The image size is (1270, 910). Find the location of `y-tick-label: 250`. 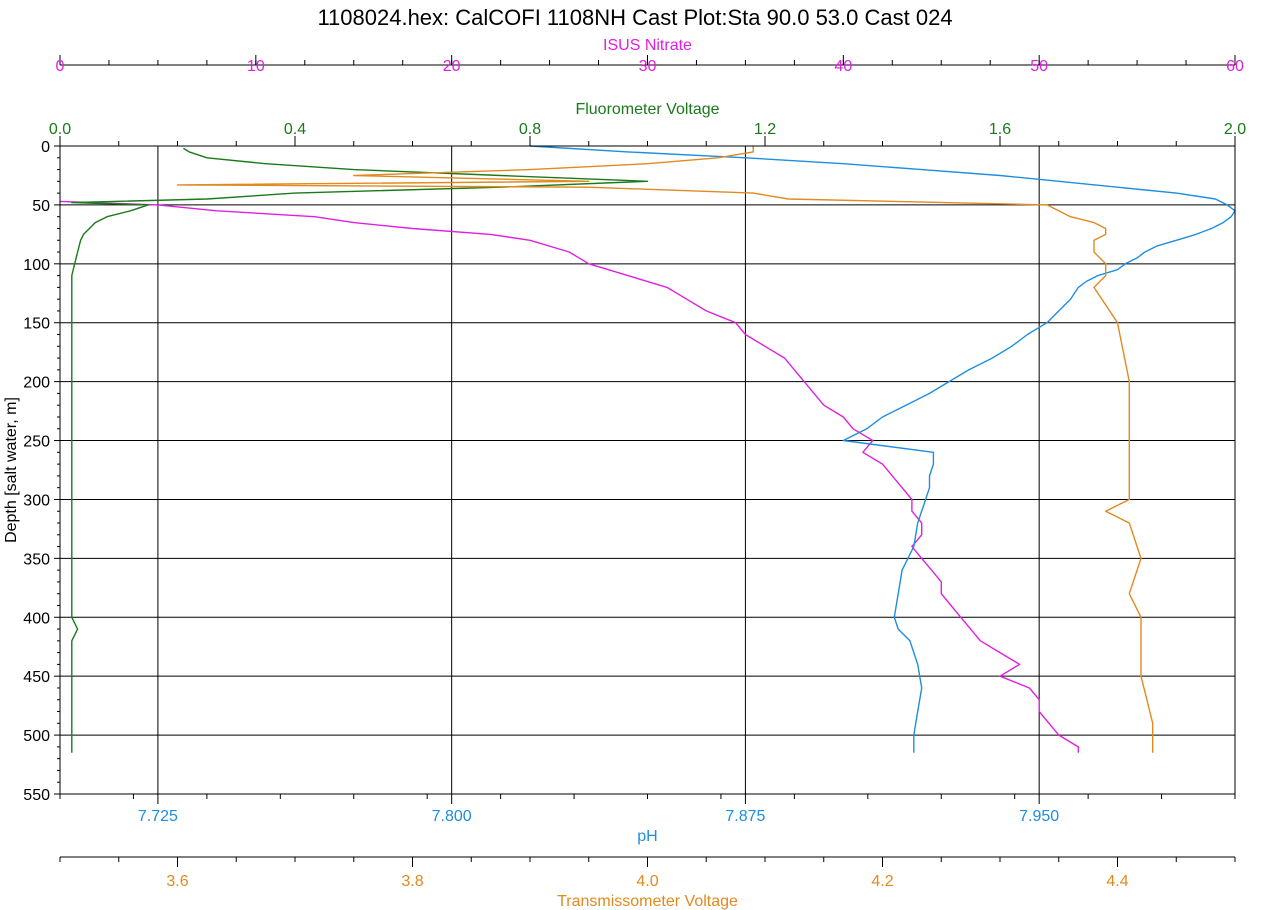

y-tick-label: 250 is located at coordinates (36, 442).